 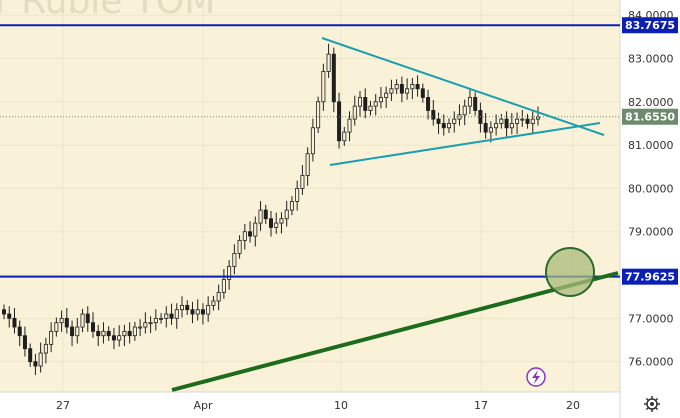 I want to click on triangle-upper-line, so click(x=463, y=86).